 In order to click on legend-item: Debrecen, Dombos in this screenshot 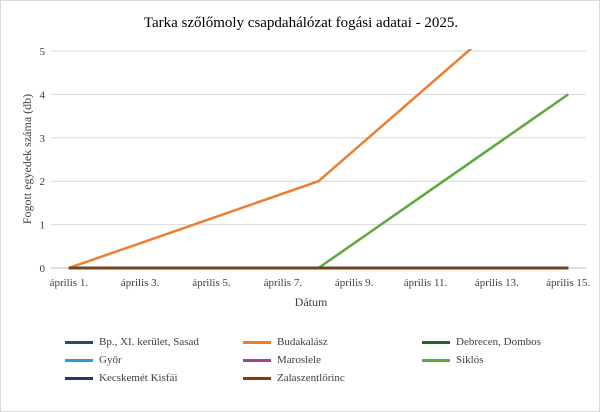, I will do `click(481, 342)`.